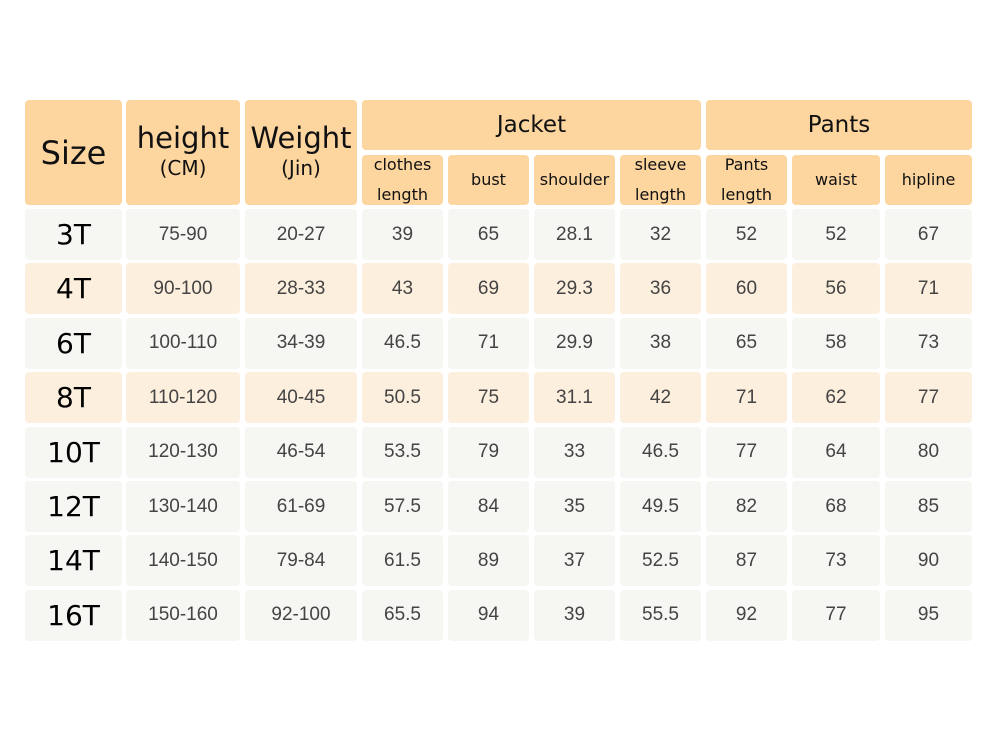 The height and width of the screenshot is (730, 1000). I want to click on table-cell: 55.5, so click(660, 615).